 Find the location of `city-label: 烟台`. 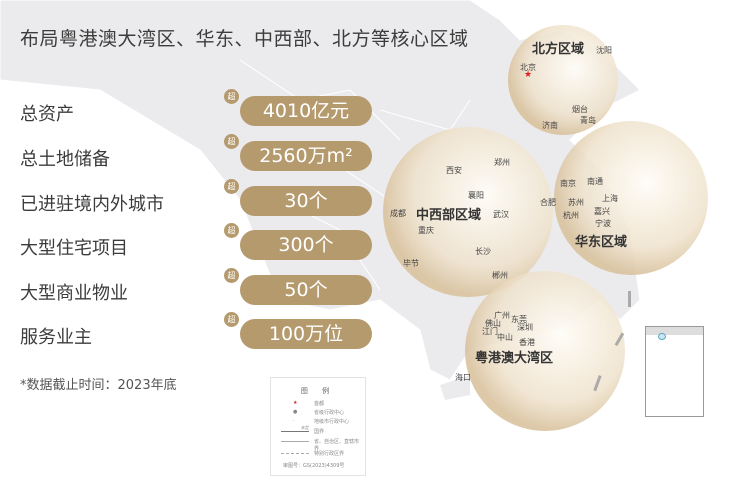

city-label: 烟台 is located at coordinates (580, 109).